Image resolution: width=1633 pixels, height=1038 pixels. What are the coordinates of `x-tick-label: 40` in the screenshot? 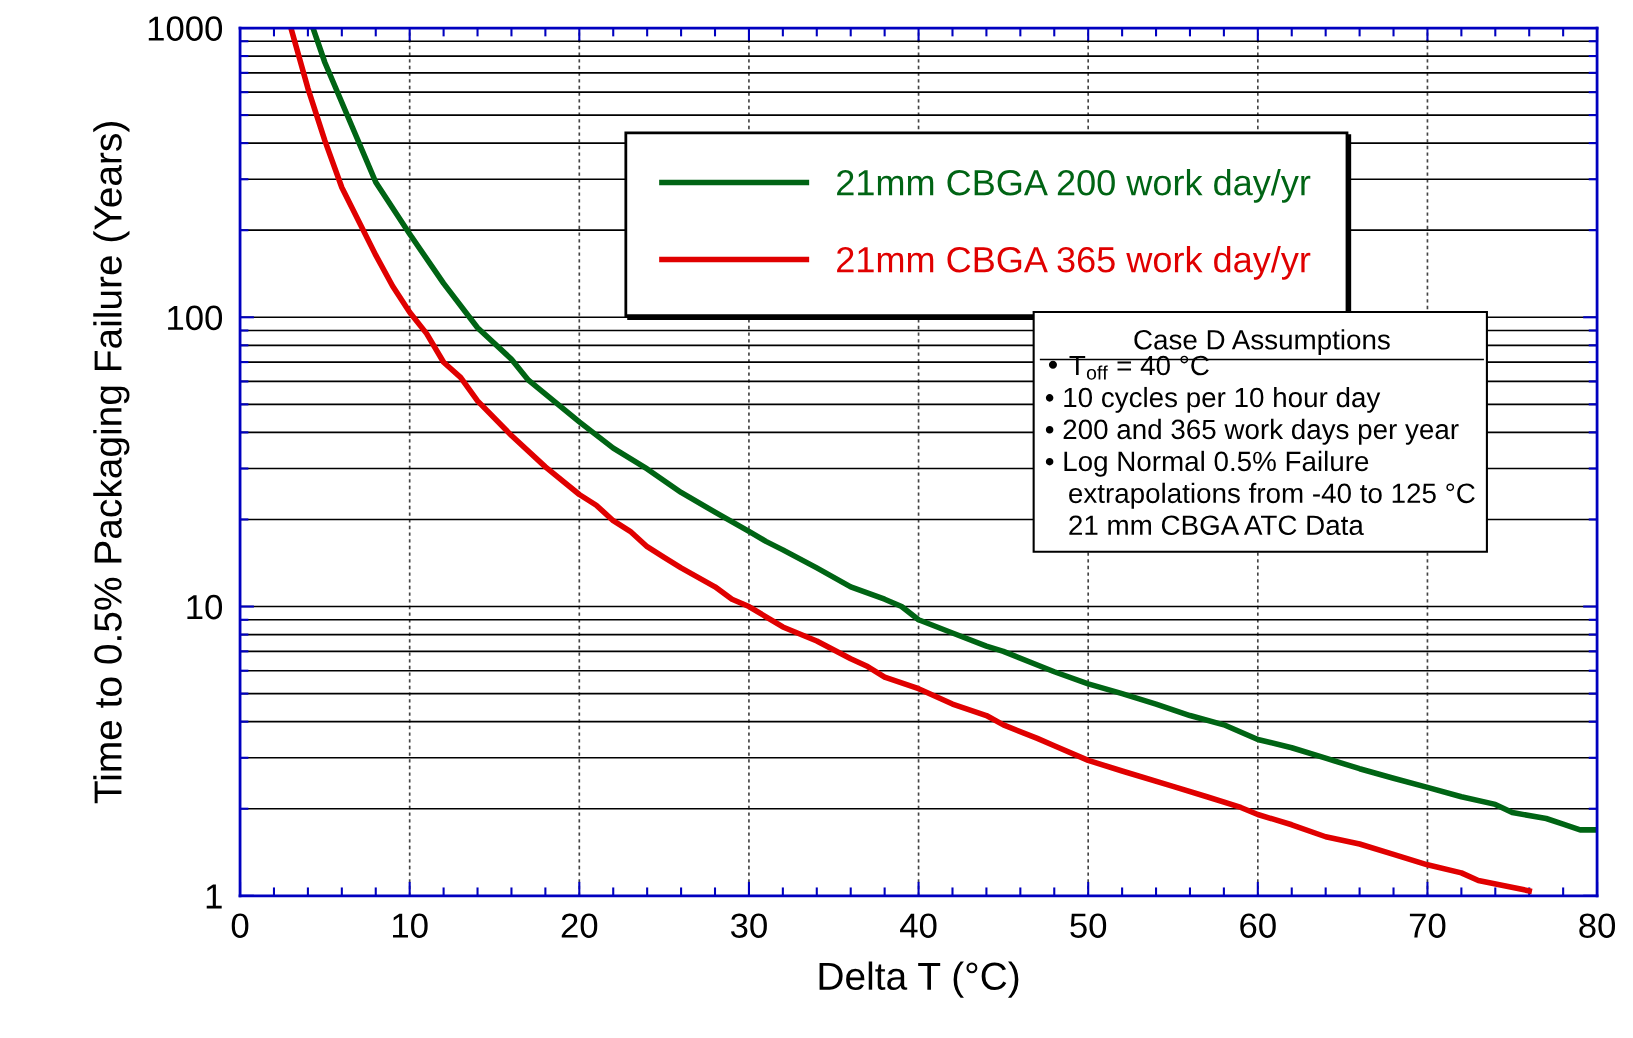 It's located at (918, 925).